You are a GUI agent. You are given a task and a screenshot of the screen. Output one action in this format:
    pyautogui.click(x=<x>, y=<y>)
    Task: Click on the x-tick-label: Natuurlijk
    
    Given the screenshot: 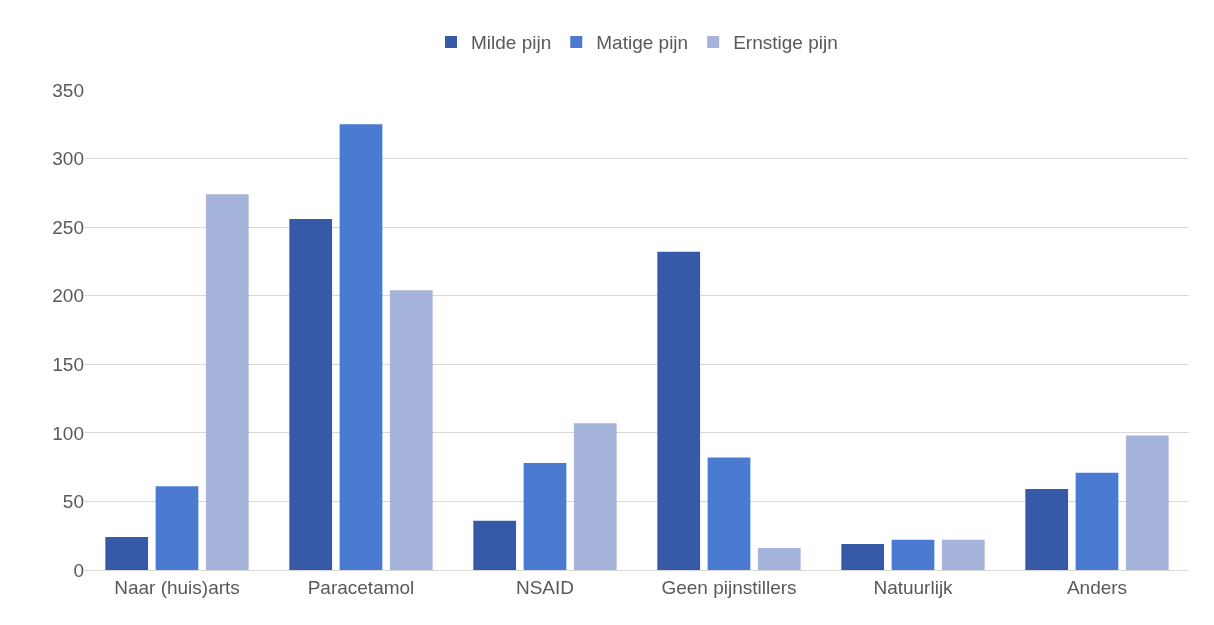 What is the action you would take?
    pyautogui.click(x=913, y=587)
    